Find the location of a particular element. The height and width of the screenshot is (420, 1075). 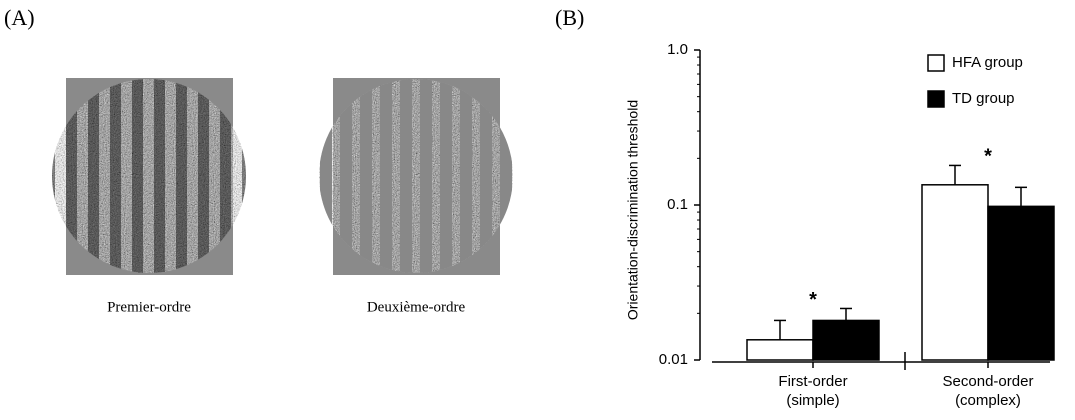

x-tick-label: First-order (simple) is located at coordinates (813, 391).